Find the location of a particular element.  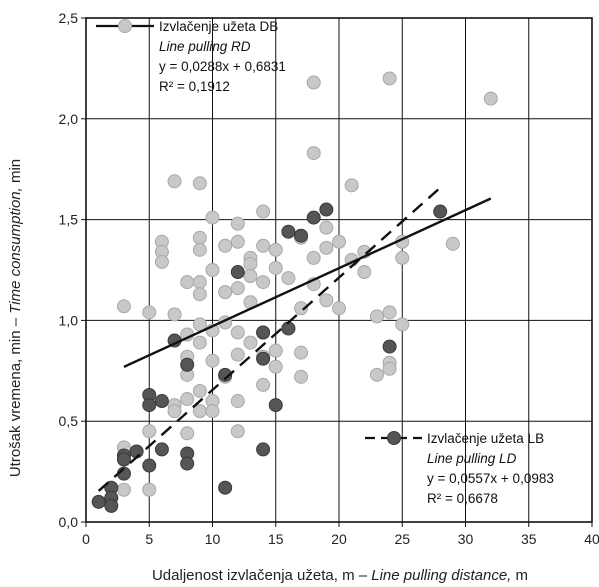

y-tick-label: 2,5 is located at coordinates (69, 18).